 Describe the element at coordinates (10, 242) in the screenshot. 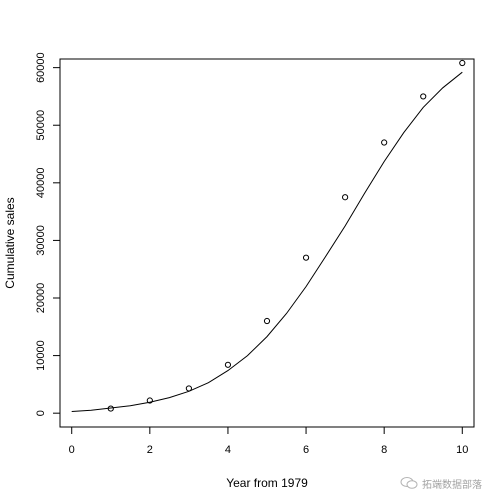

I see `y-axis-title: Cumulative sales` at that location.